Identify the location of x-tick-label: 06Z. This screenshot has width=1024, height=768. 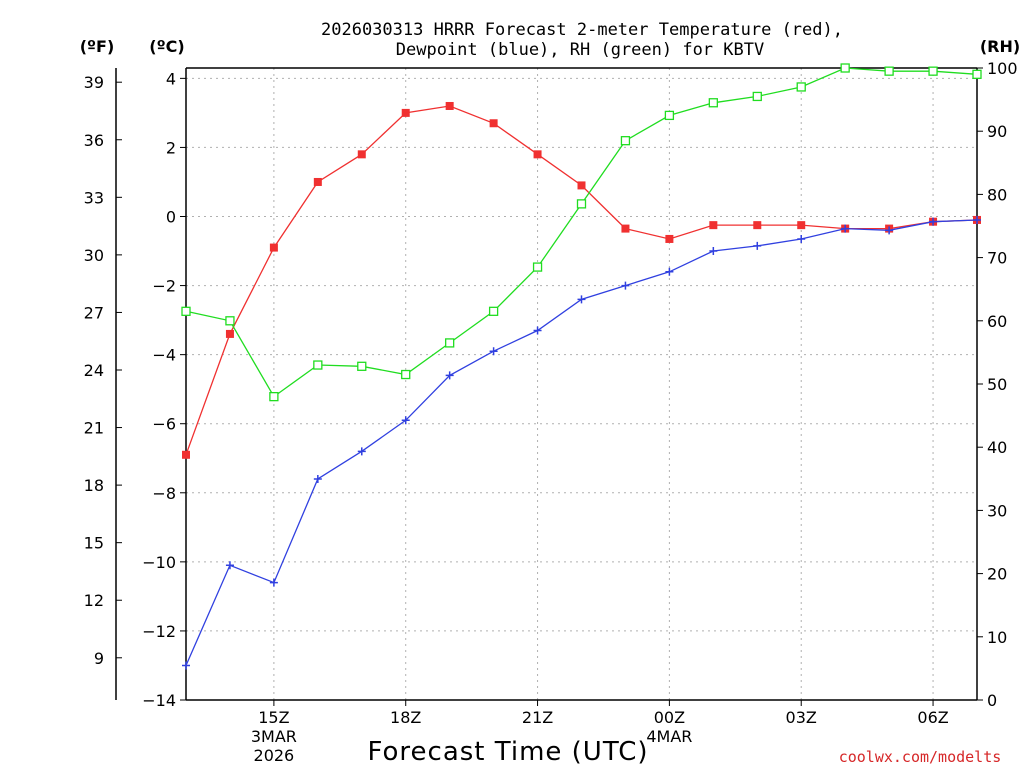
(932, 717).